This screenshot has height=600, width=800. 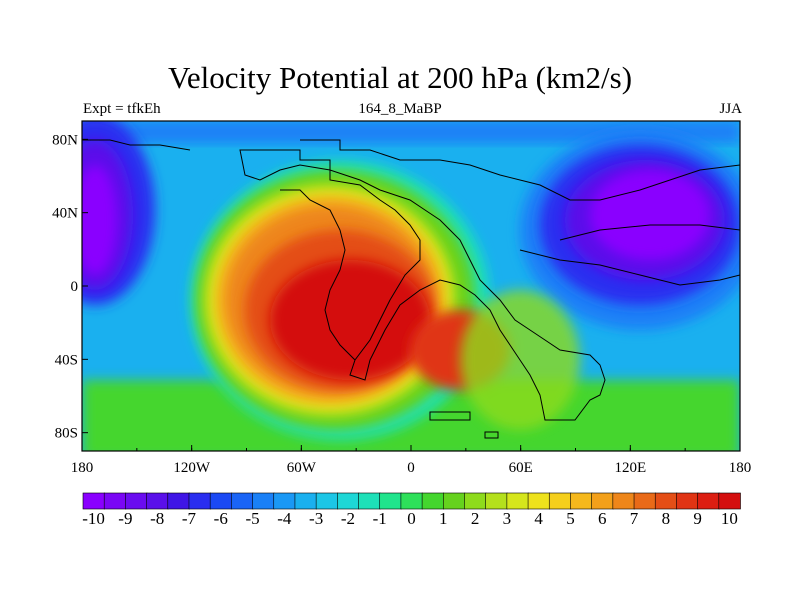 I want to click on colorbar-label: 3, so click(x=507, y=518).